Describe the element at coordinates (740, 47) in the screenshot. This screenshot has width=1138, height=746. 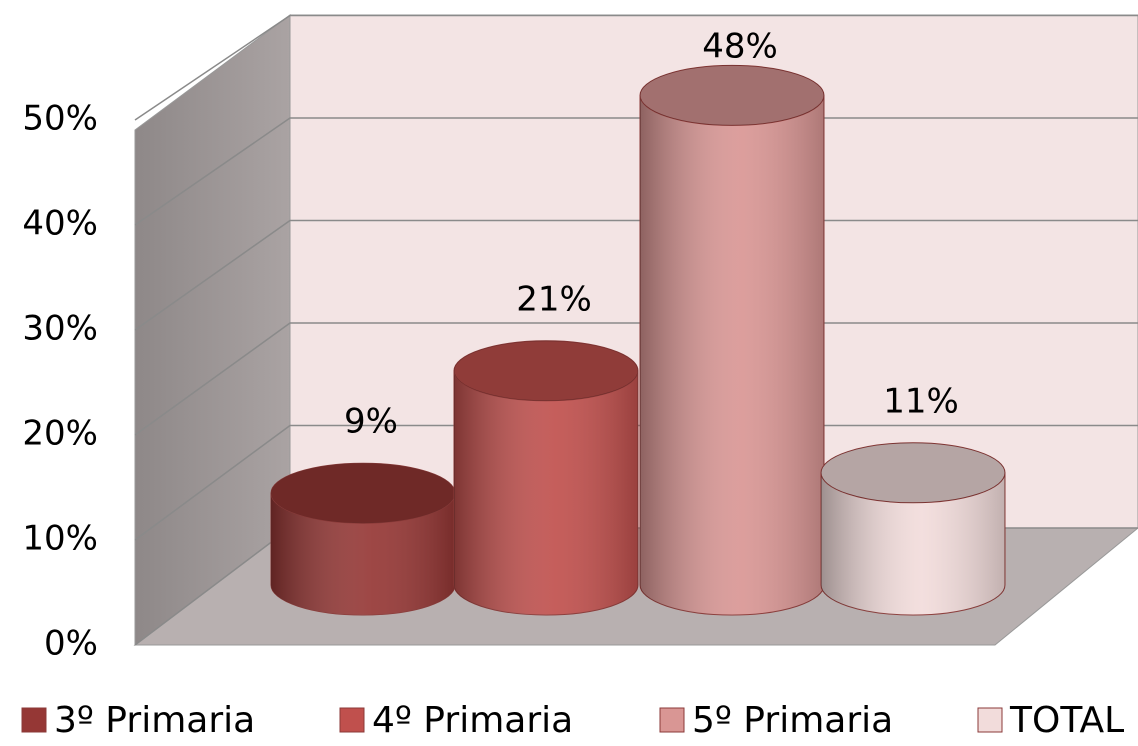
I see `data-label: 48%` at that location.